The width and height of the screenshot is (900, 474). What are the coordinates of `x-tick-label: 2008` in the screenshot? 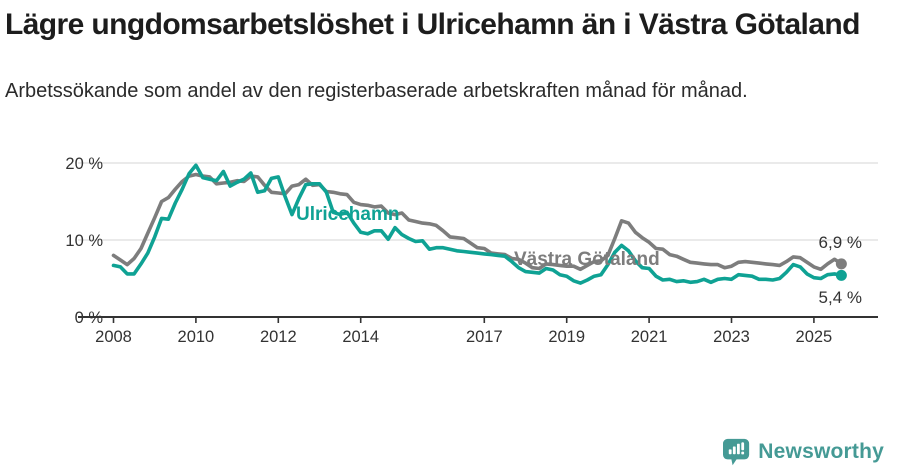 It's located at (113, 337).